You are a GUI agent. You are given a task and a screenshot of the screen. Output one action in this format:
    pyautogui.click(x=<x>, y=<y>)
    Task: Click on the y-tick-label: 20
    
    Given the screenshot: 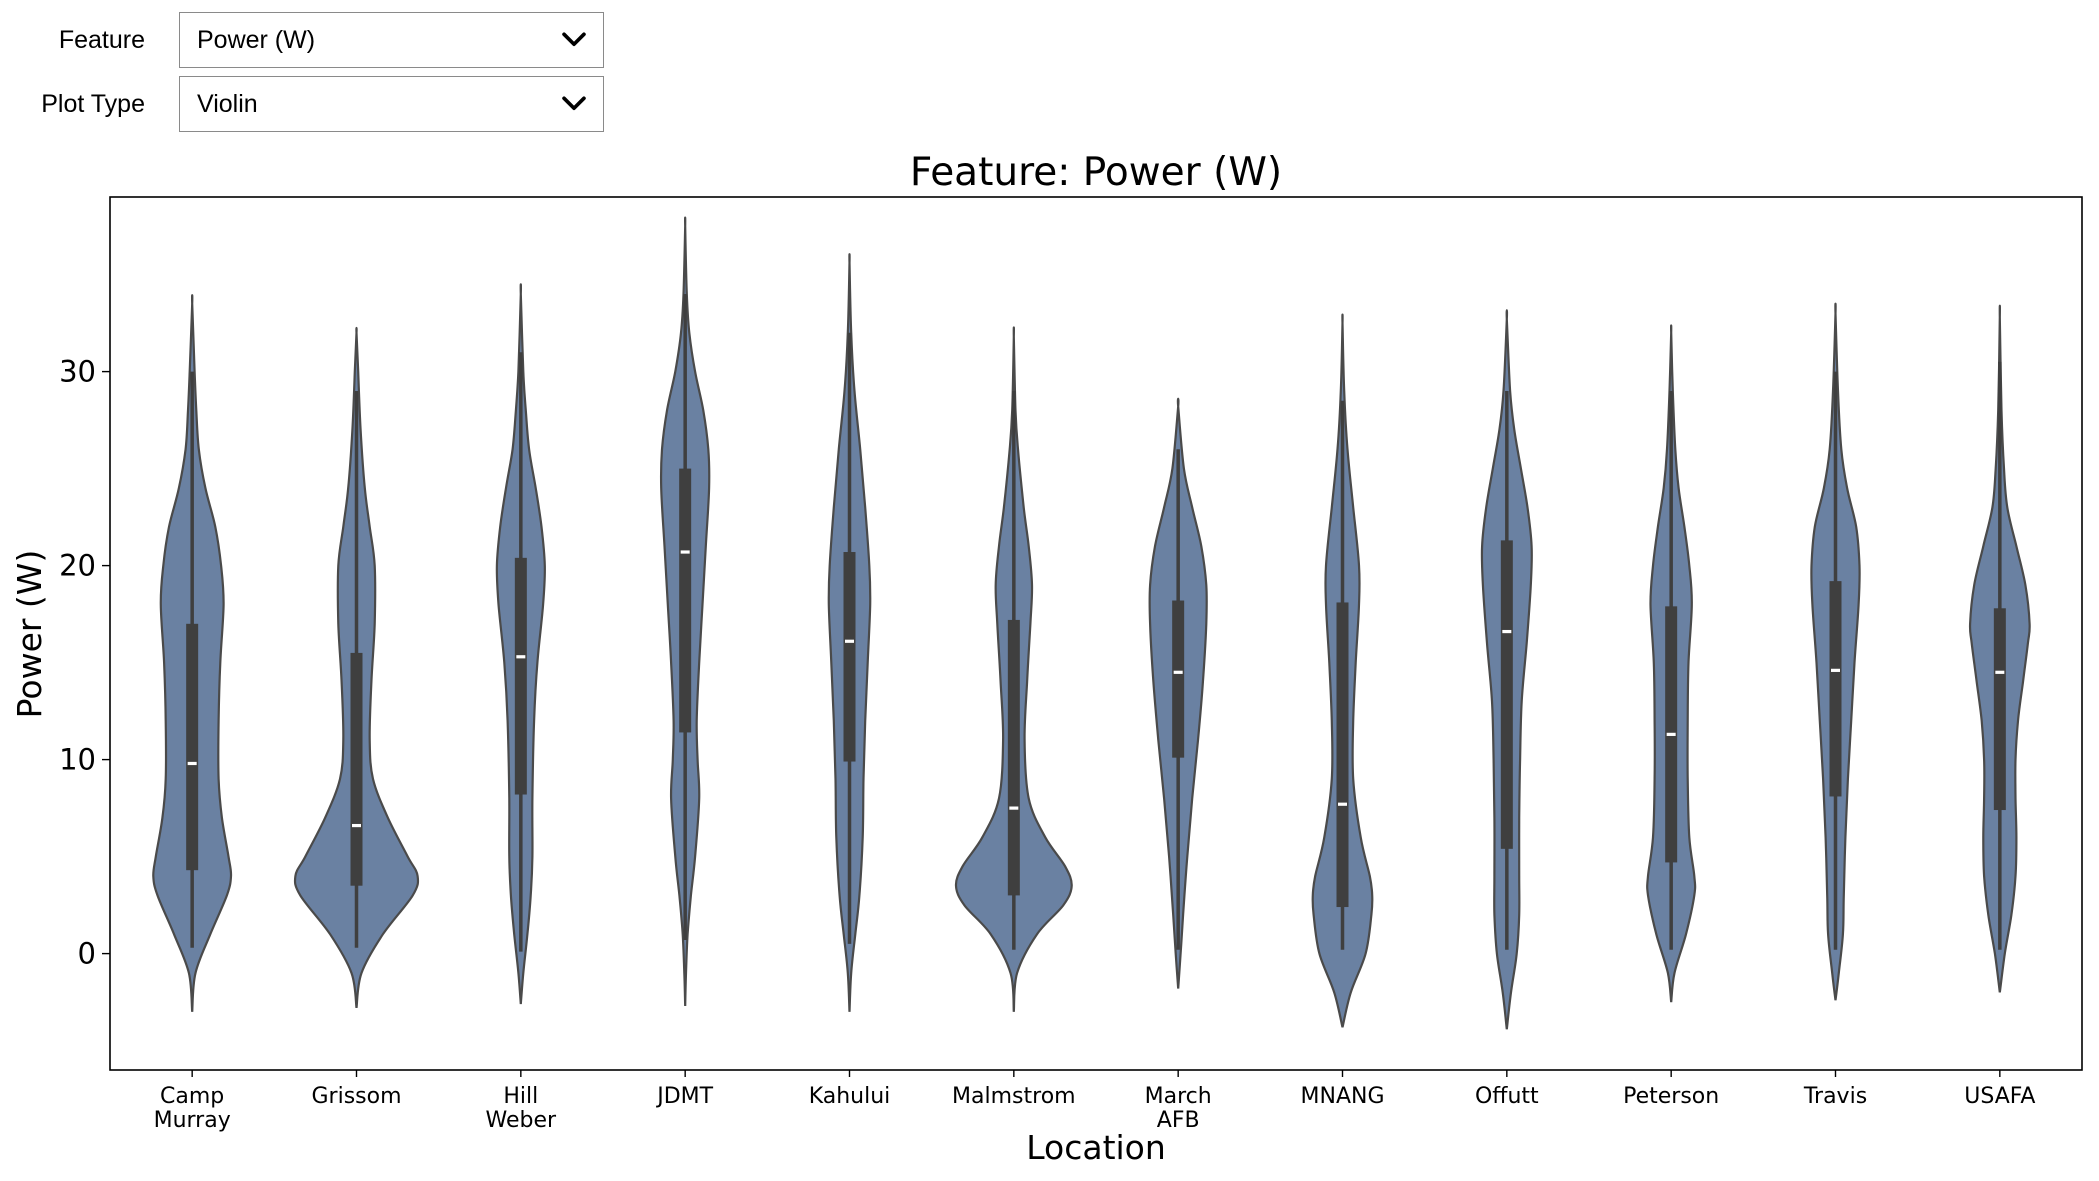 What is the action you would take?
    pyautogui.click(x=77, y=566)
    